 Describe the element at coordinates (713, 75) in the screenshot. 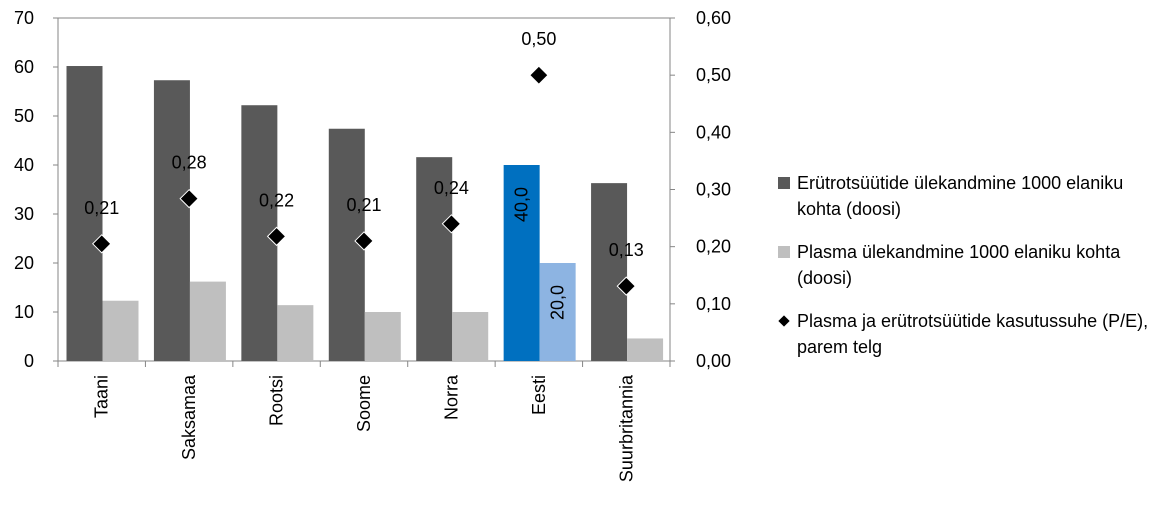

I see `right-axis-tick-label: 0,50` at that location.